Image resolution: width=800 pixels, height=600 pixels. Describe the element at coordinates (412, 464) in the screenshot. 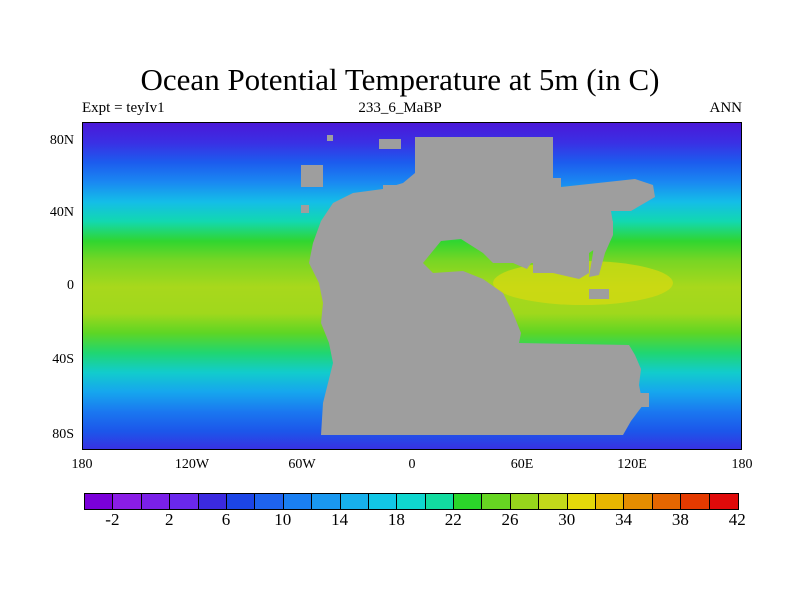

I see `lon-label-0: 0` at that location.